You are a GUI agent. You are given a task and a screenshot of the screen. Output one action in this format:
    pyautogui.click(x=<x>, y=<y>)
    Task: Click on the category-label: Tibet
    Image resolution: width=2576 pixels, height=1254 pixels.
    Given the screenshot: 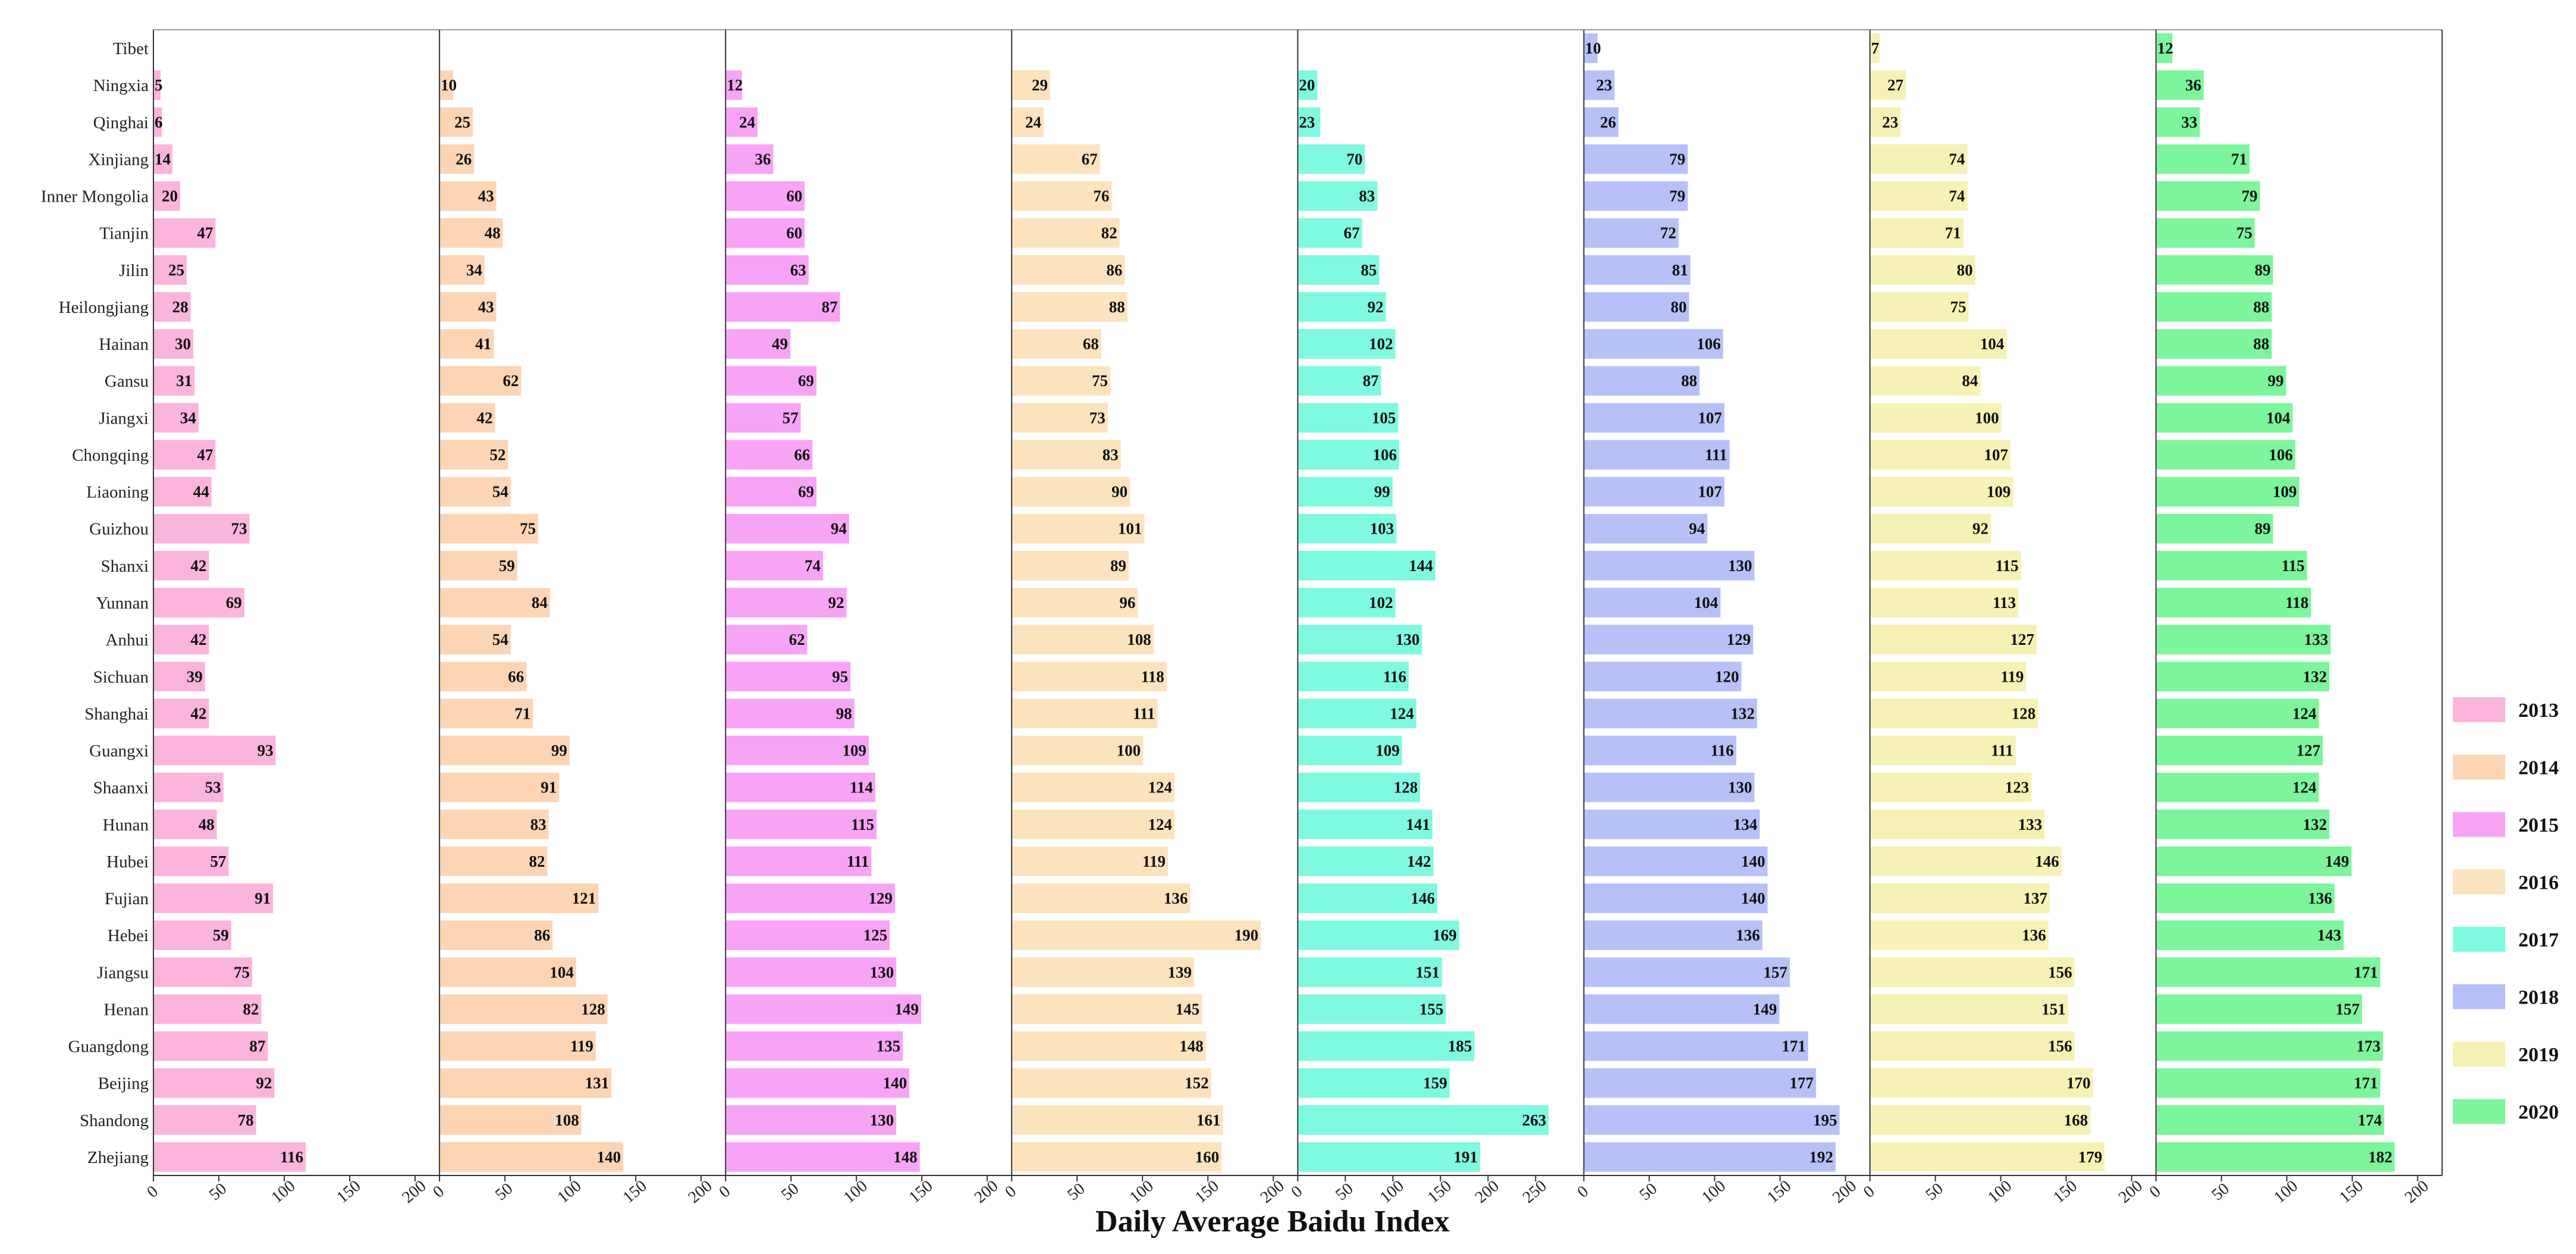 What is the action you would take?
    pyautogui.click(x=131, y=48)
    